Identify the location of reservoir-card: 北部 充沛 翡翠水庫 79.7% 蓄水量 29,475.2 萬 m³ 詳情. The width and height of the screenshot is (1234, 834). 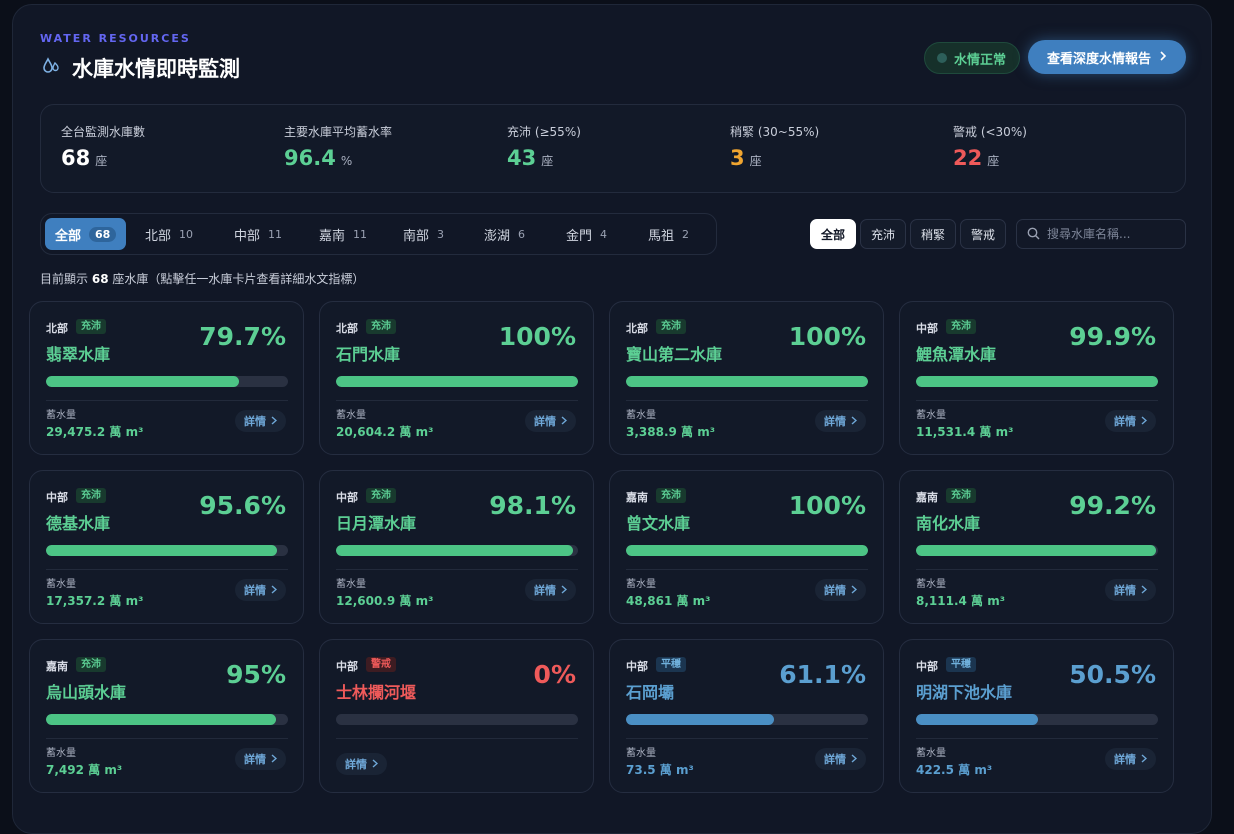
(166, 378).